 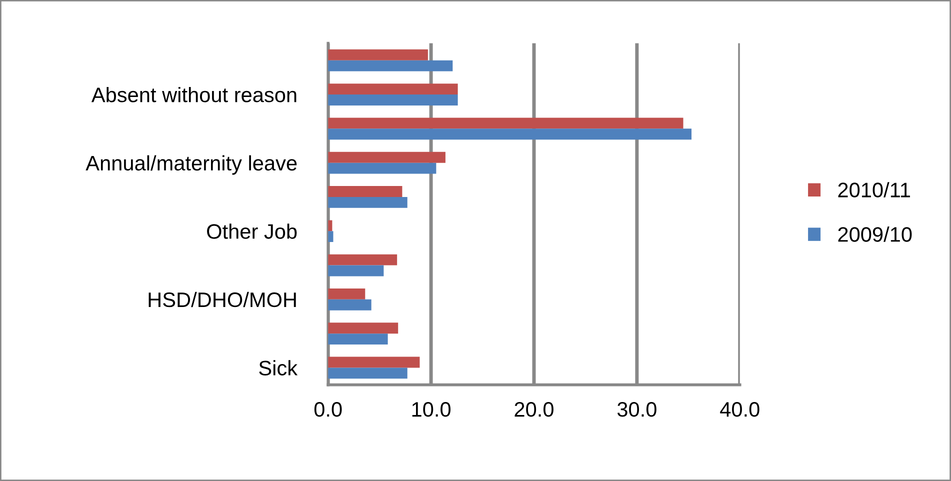 What do you see at coordinates (193, 94) in the screenshot?
I see `y-tick-label: Absent without reason` at bounding box center [193, 94].